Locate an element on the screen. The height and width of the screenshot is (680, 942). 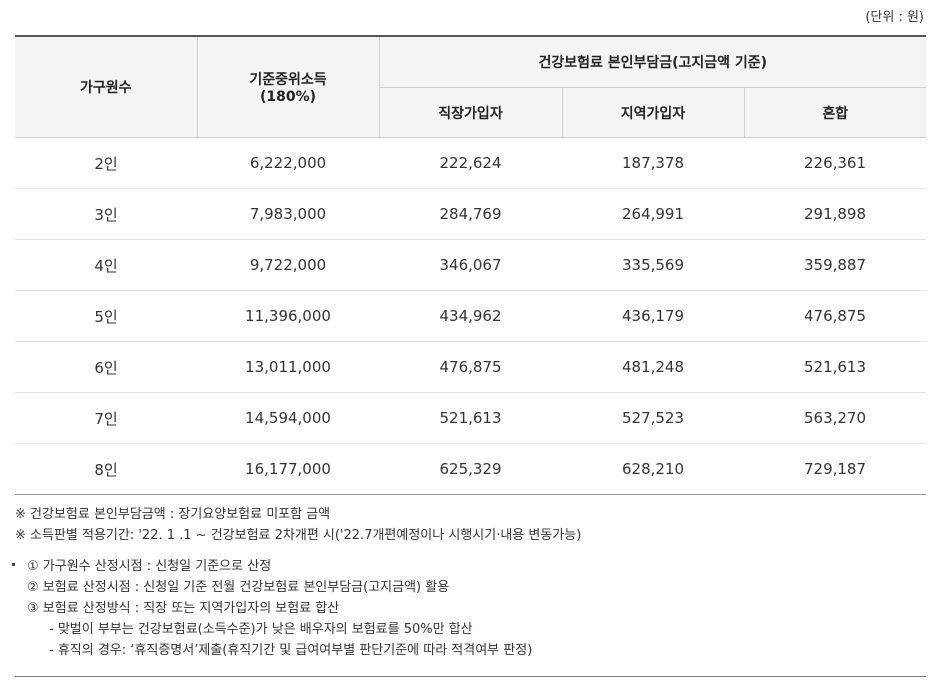
table-row: 7인 14,594,000 521,613 527,523 563,270 is located at coordinates (470, 418).